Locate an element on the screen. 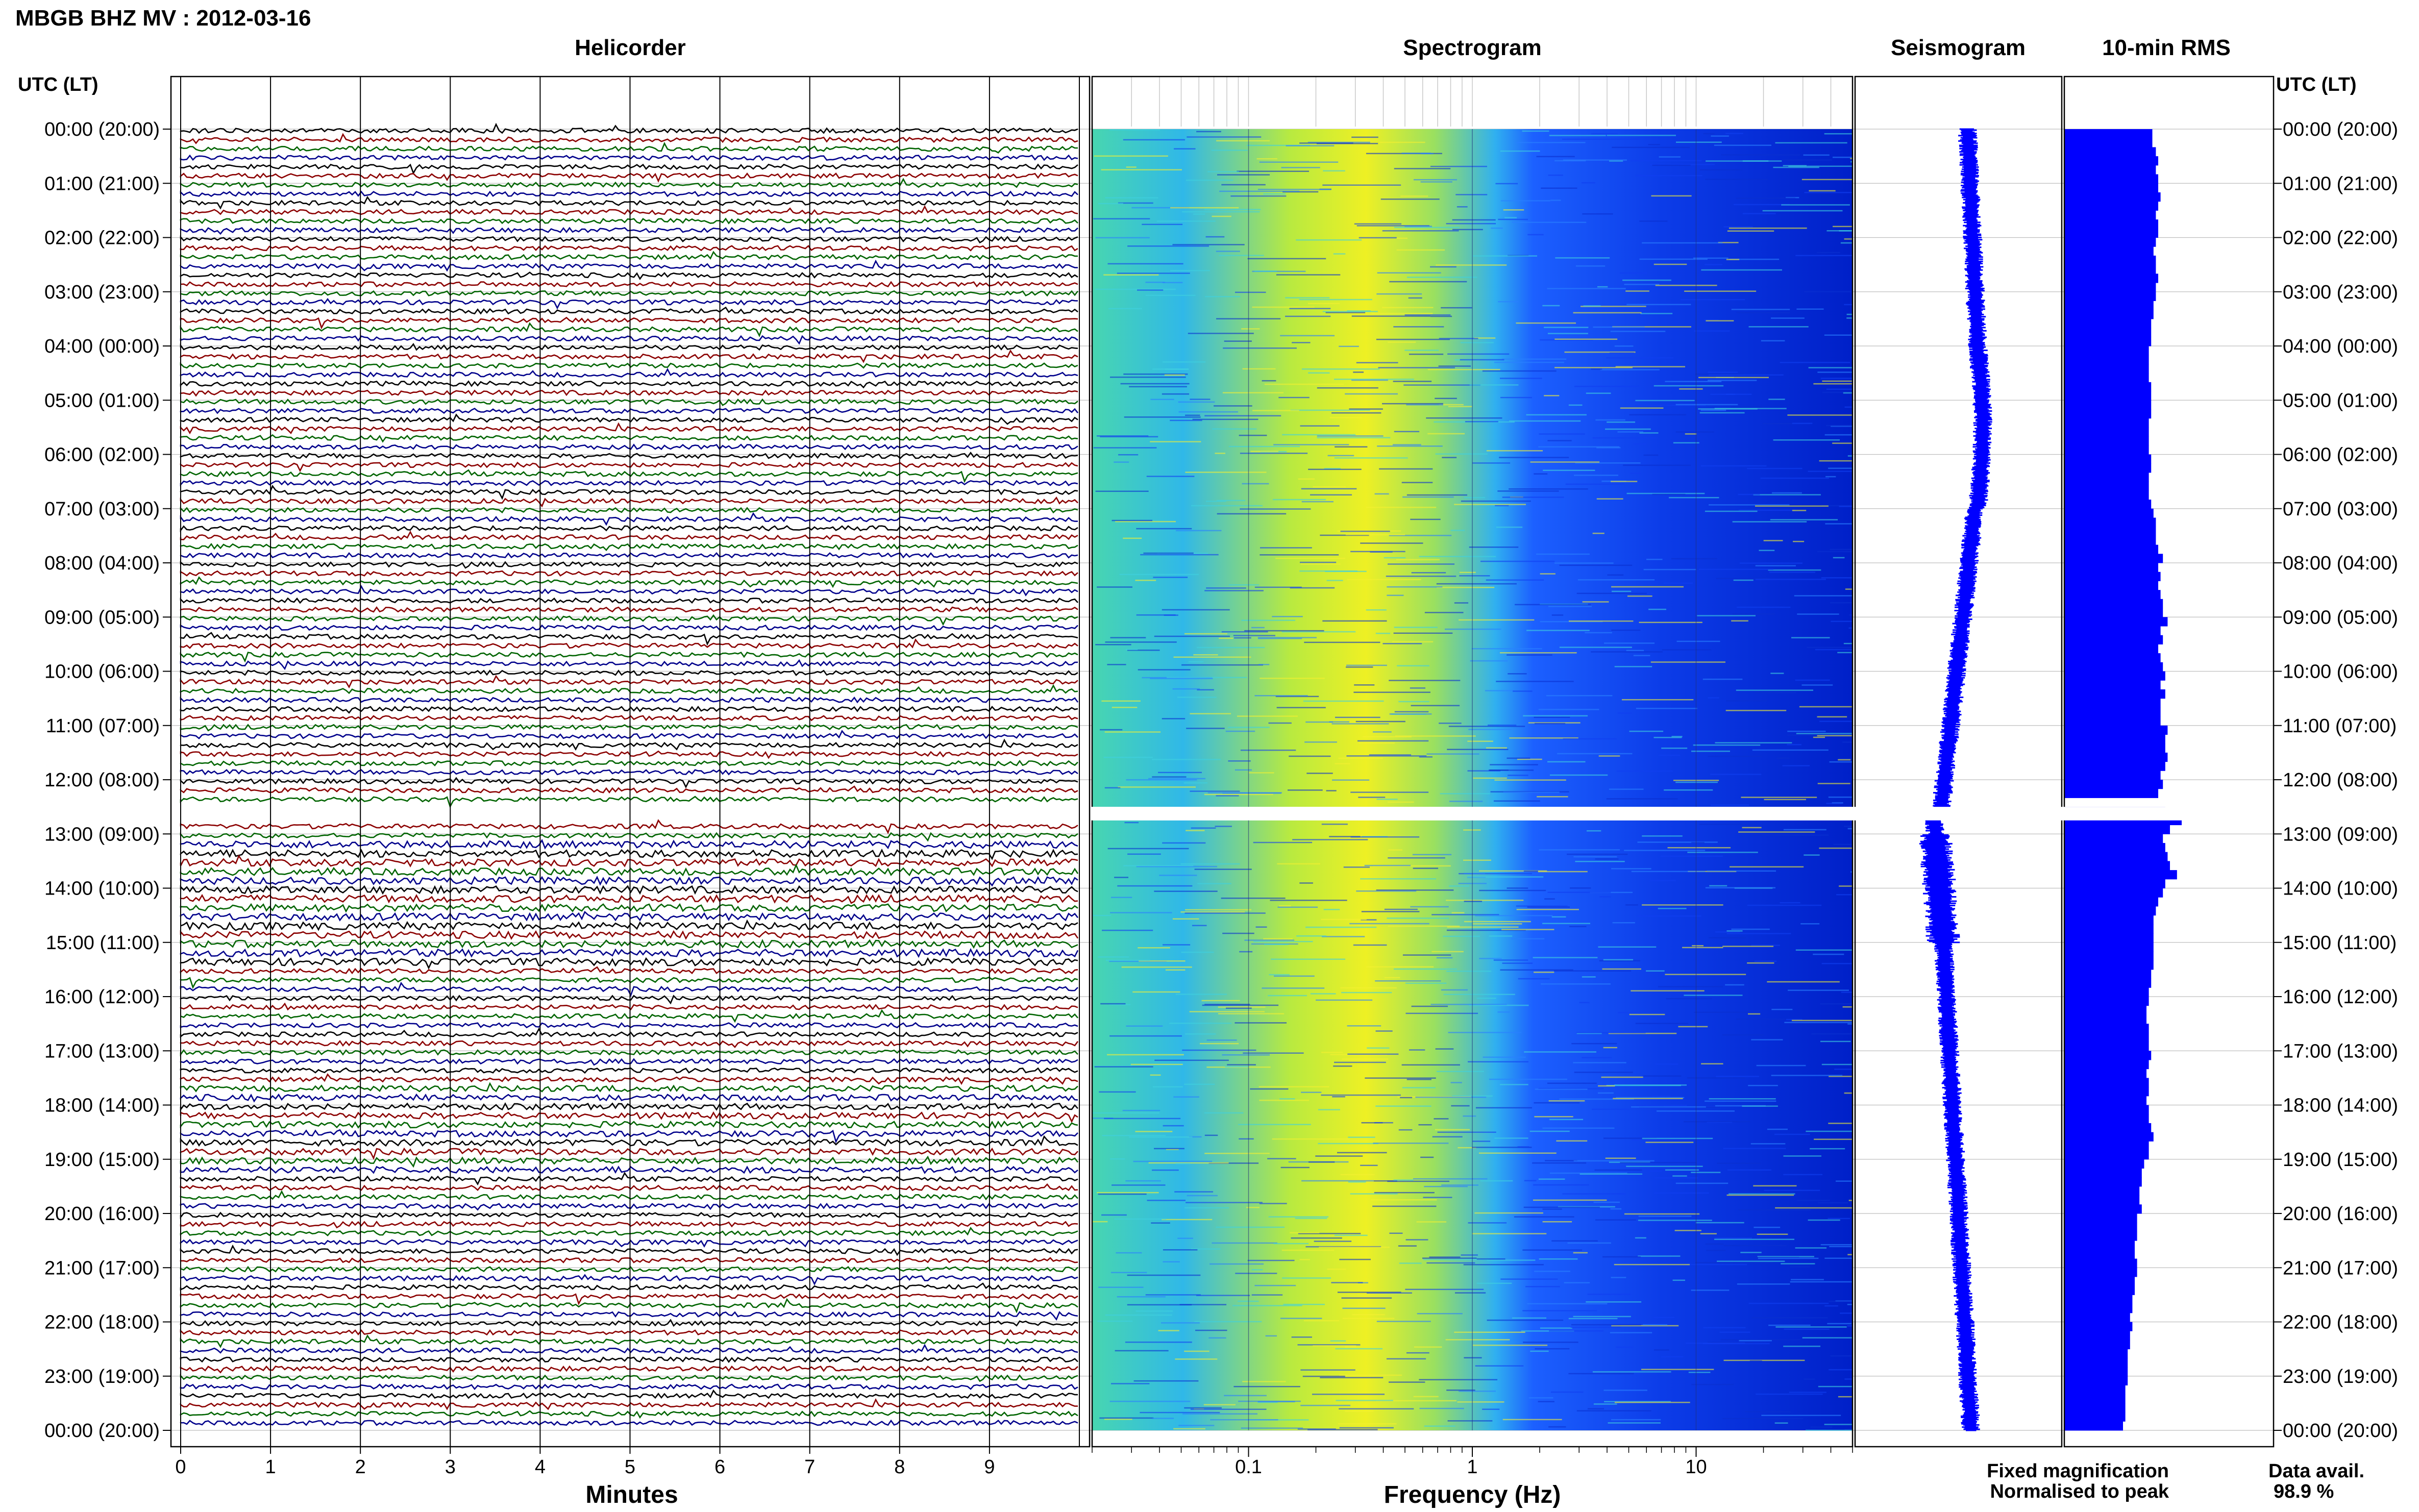 This screenshot has height=1512, width=2419. time-tick-label-left: 20:00 (16:00) is located at coordinates (102, 1214).